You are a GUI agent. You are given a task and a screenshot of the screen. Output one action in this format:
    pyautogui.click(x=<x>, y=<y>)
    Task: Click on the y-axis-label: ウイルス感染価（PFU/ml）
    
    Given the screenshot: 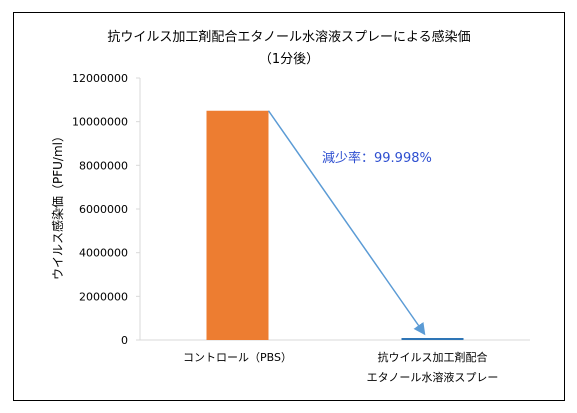 What is the action you would take?
    pyautogui.click(x=57, y=205)
    